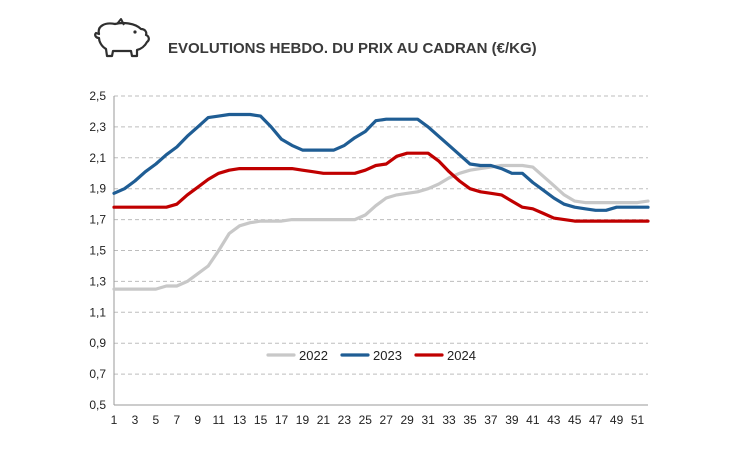 This screenshot has width=730, height=460. I want to click on x-tick-label: 31, so click(428, 420).